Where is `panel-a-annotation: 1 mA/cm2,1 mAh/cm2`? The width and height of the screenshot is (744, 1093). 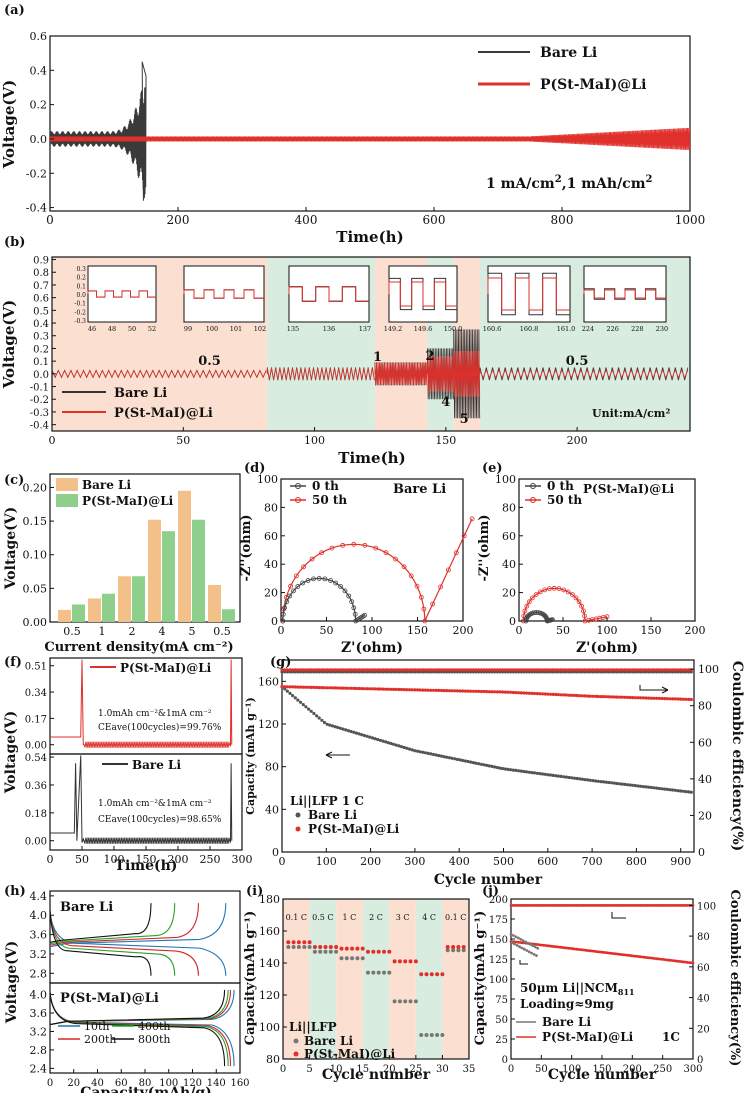
panel-a-annotation: 1 mA/cm2,1 mAh/cm2 is located at coordinates (569, 183).